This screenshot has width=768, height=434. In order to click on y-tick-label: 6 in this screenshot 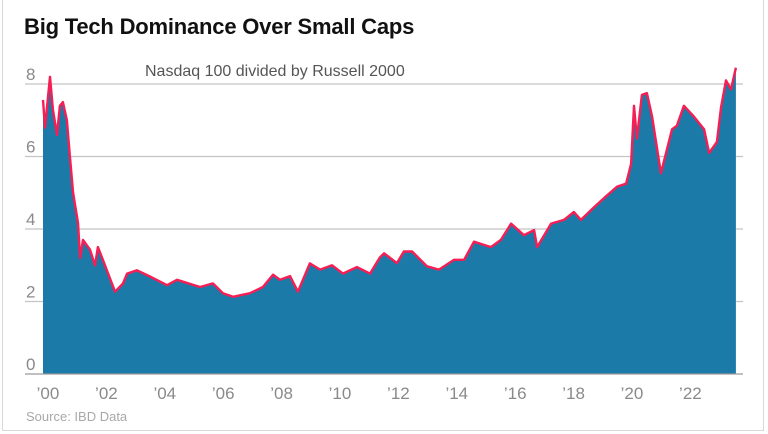, I will do `click(30, 147)`.